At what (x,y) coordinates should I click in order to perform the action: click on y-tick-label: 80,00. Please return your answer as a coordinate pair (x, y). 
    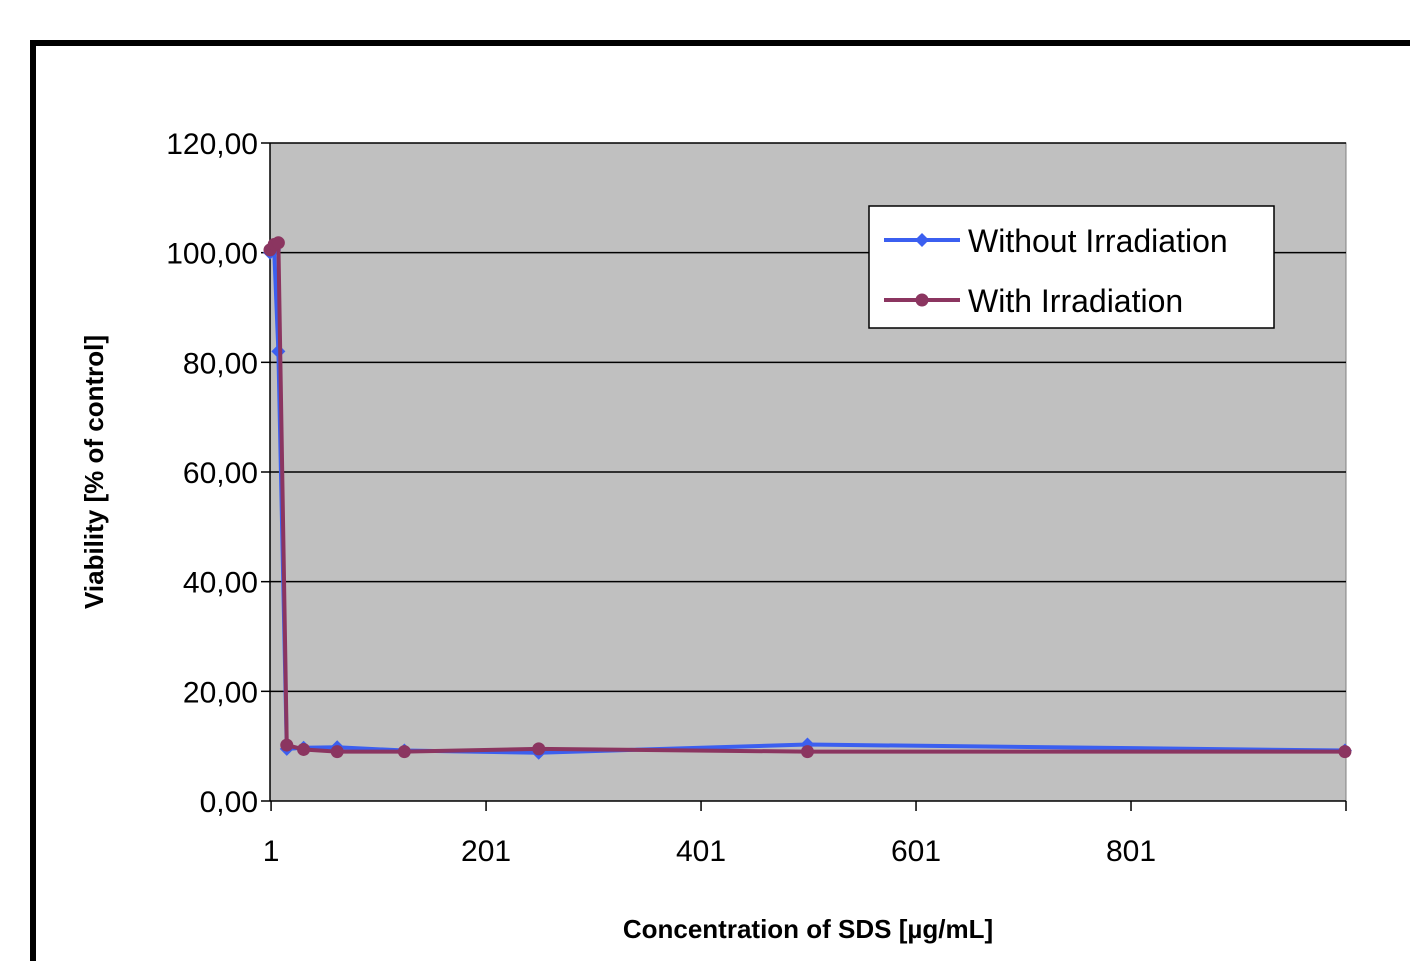
    Looking at the image, I should click on (220, 363).